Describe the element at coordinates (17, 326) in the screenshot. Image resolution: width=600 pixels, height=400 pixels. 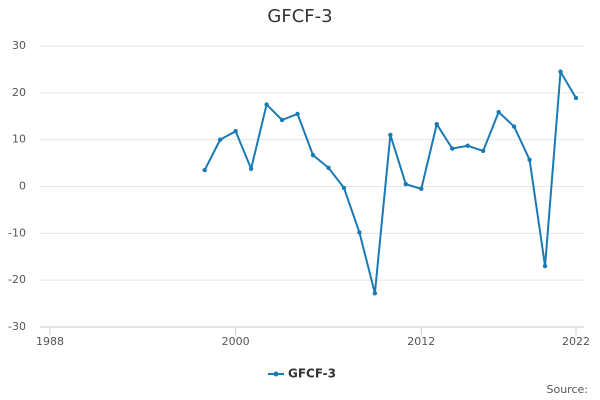
I see `y-tick-label: -30` at that location.